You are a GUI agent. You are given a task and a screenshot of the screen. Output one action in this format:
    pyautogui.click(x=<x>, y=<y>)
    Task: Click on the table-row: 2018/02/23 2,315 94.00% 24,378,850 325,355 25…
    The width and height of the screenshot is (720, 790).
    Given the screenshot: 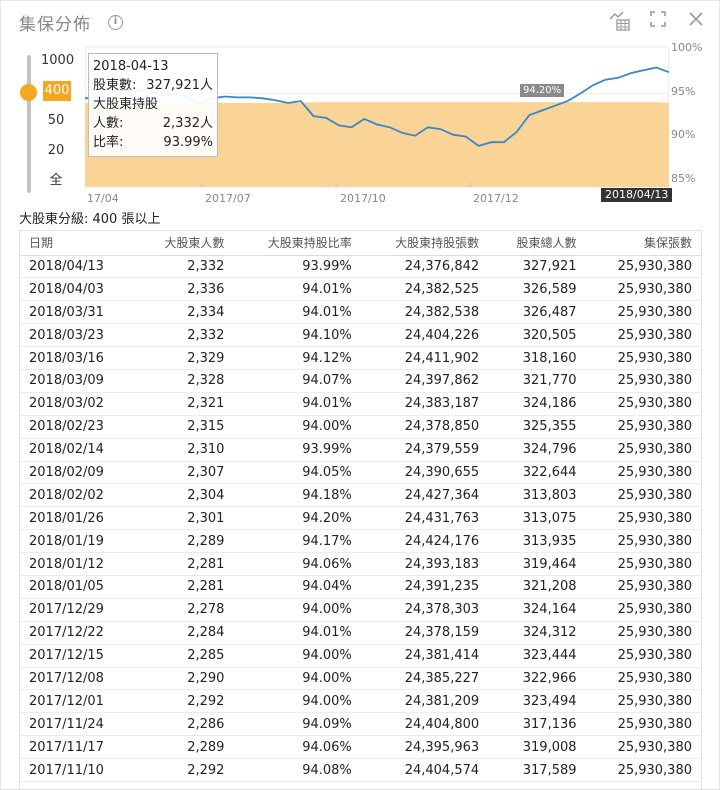 What is the action you would take?
    pyautogui.click(x=360, y=427)
    